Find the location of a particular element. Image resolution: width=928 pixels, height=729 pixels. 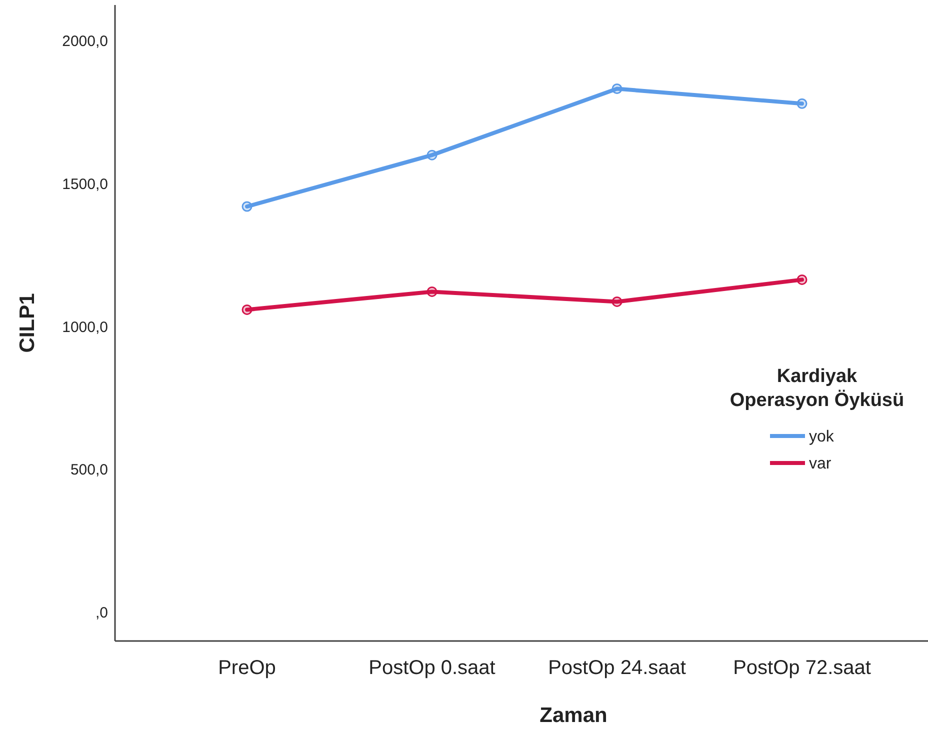

y-tick-label: 1500,0 is located at coordinates (85, 184).